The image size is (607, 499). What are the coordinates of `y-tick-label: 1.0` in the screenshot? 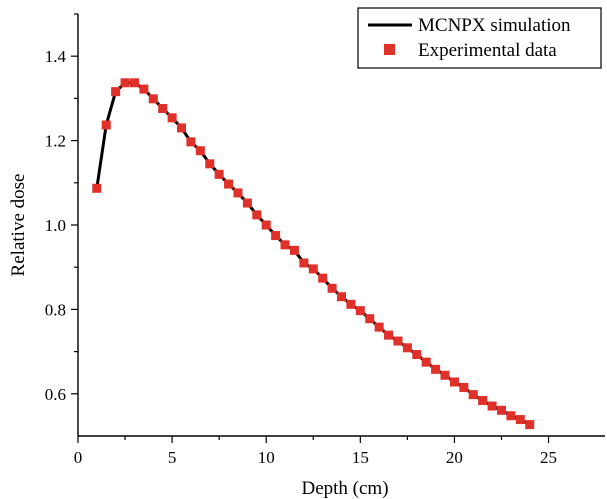 It's located at (55, 225).